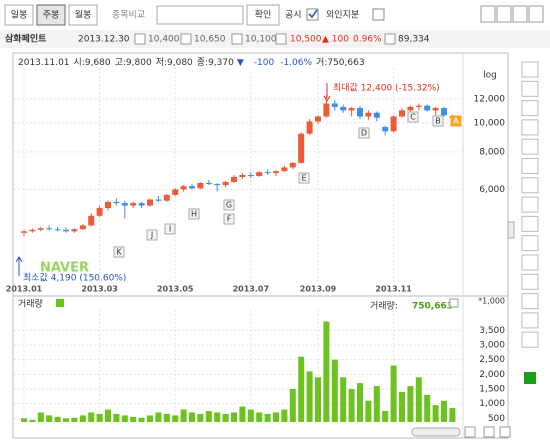 This screenshot has height=442, width=550. Describe the element at coordinates (312, 14) in the screenshot. I see `disclosure-checkbox` at that location.